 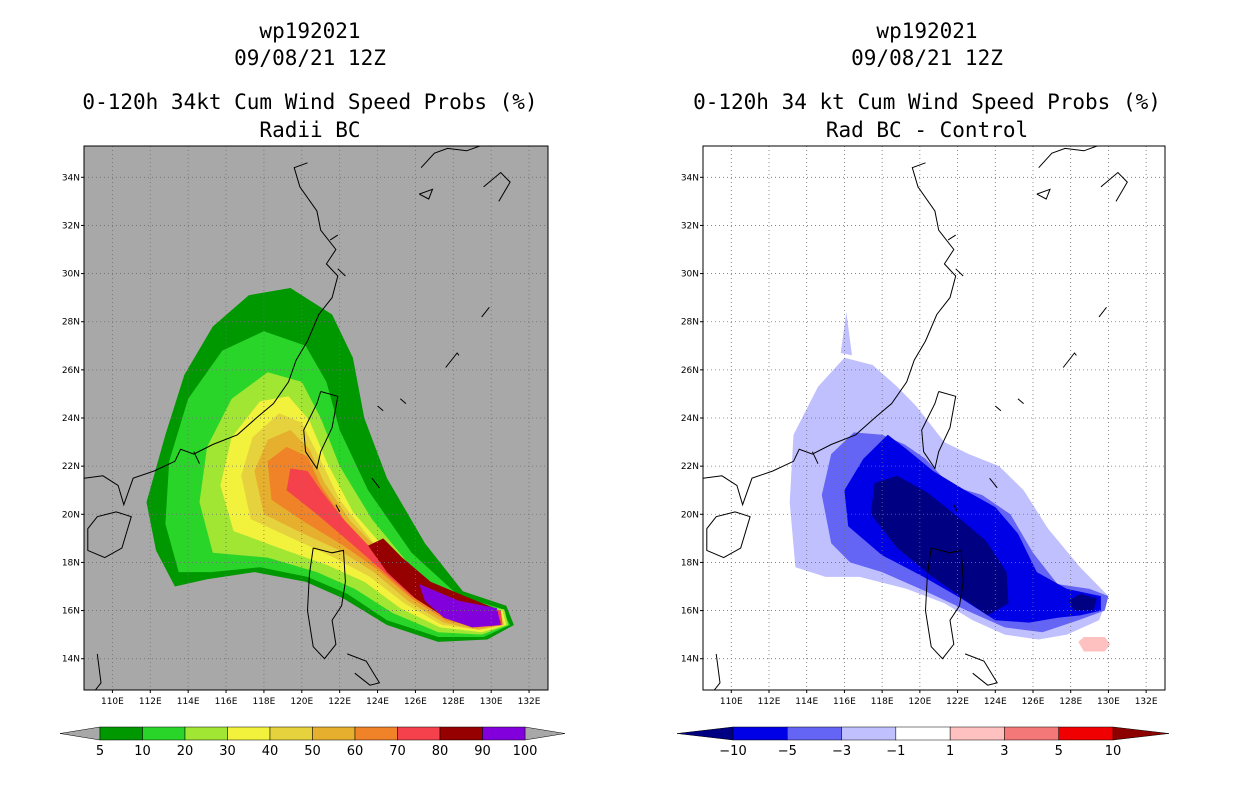 What do you see at coordinates (71, 178) in the screenshot?
I see `y-tick-label: 34N` at bounding box center [71, 178].